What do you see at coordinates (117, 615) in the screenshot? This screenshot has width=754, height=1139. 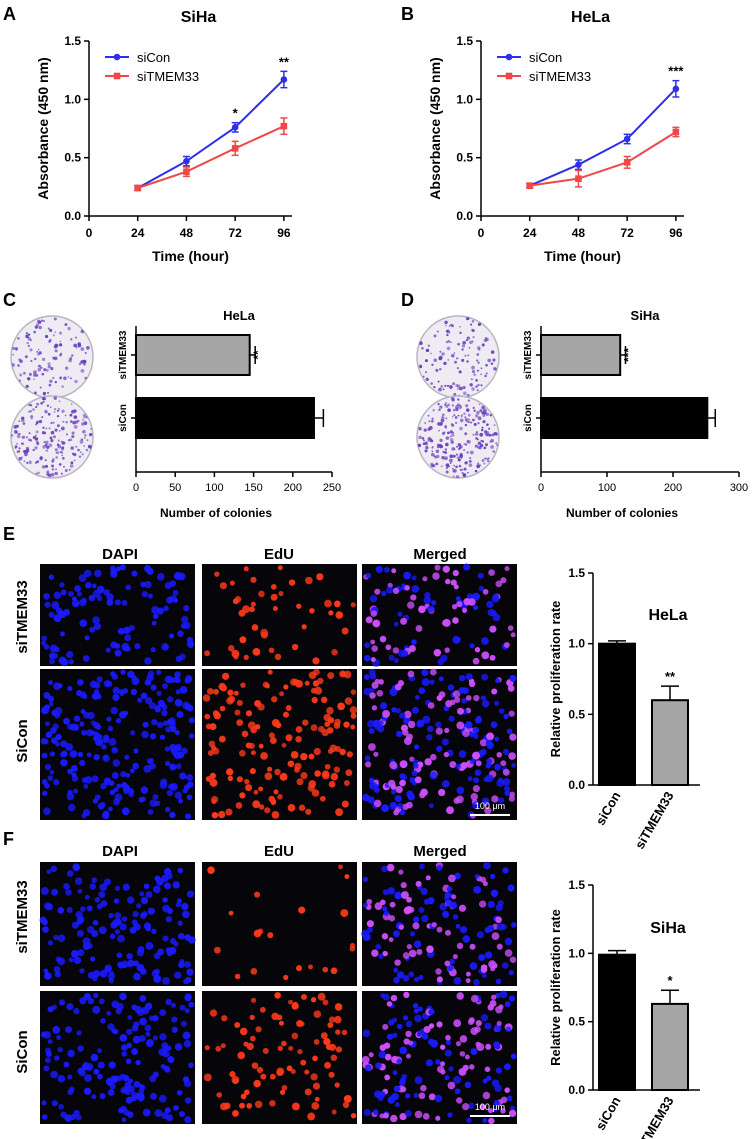 I see `image-e-sitmem33-dapi` at bounding box center [117, 615].